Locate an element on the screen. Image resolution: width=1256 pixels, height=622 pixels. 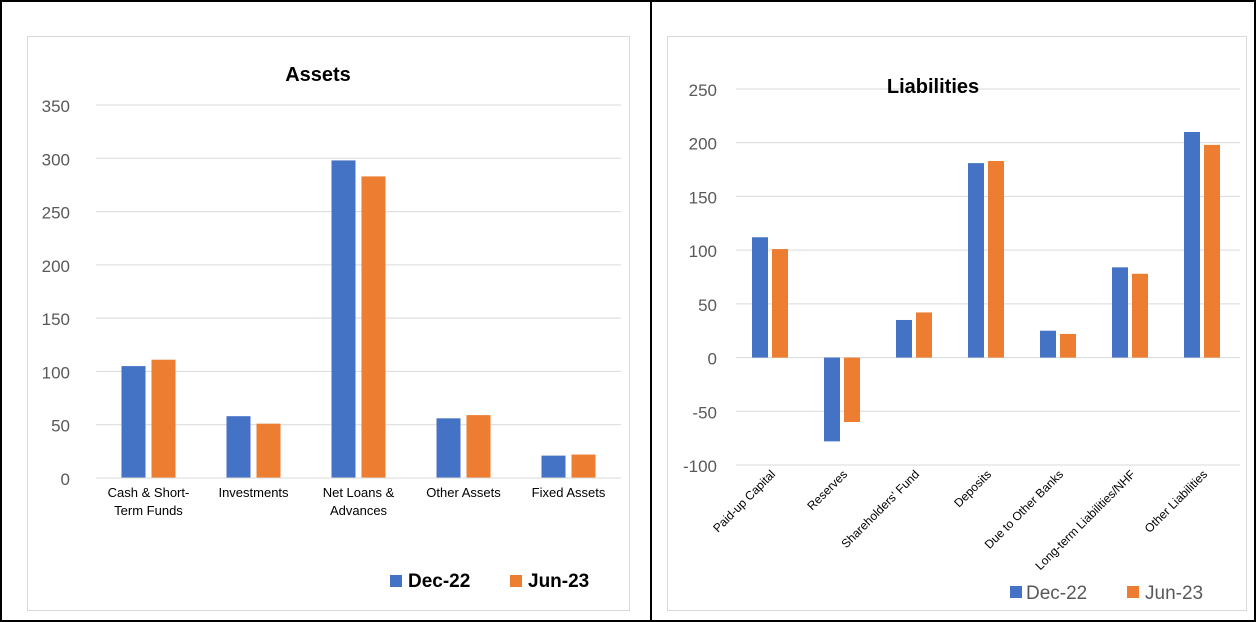
y-tick-label: 300 is located at coordinates (56, 159).